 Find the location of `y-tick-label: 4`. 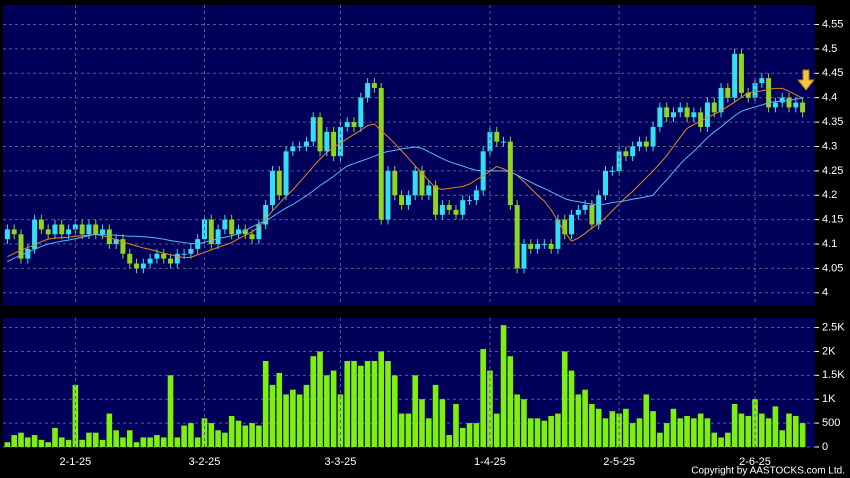

y-tick-label: 4 is located at coordinates (825, 293).